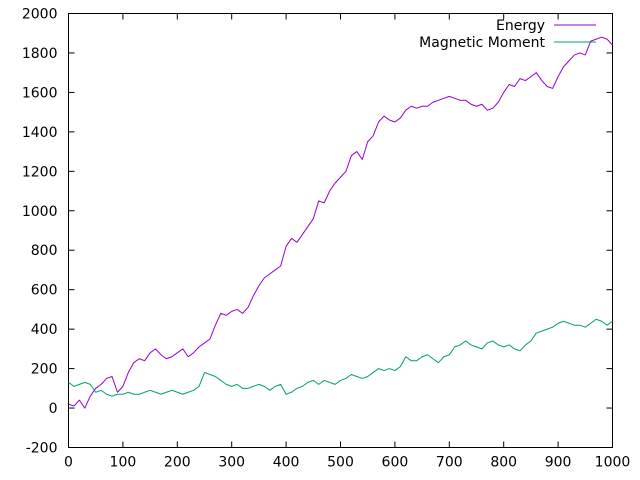  What do you see at coordinates (40, 93) in the screenshot?
I see `y-tick-label: 1600` at bounding box center [40, 93].